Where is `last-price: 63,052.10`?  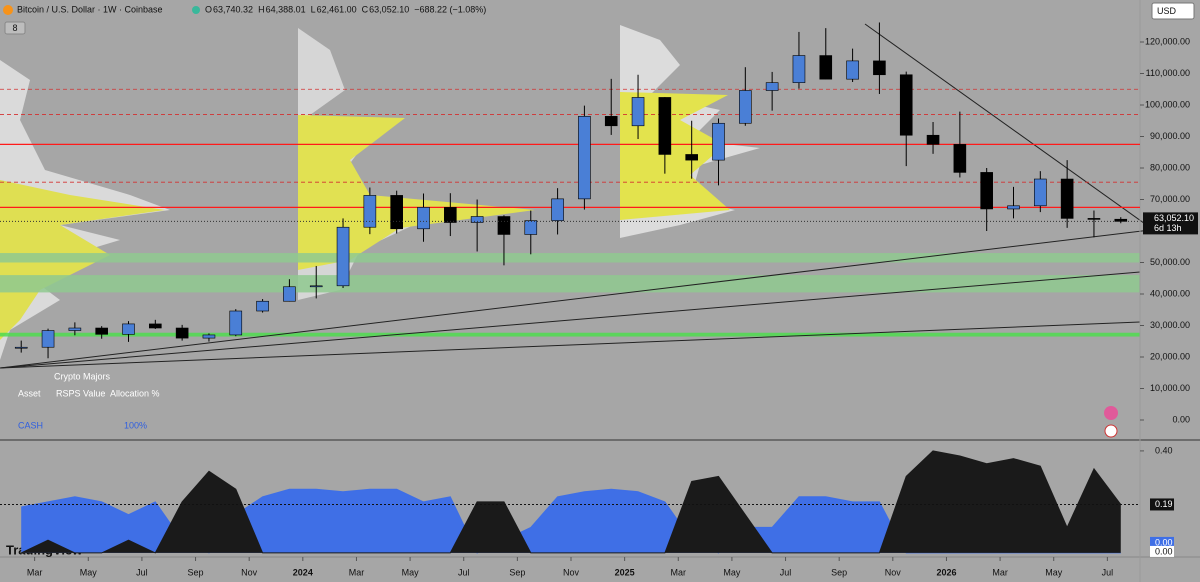
last-price: 63,052.10 is located at coordinates (1174, 218).